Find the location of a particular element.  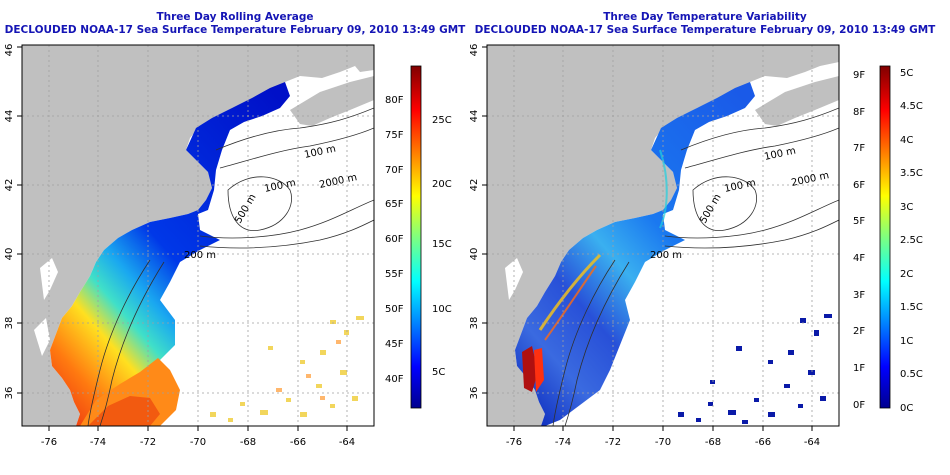

colorbar-label-c: 1.5C is located at coordinates (911, 307).